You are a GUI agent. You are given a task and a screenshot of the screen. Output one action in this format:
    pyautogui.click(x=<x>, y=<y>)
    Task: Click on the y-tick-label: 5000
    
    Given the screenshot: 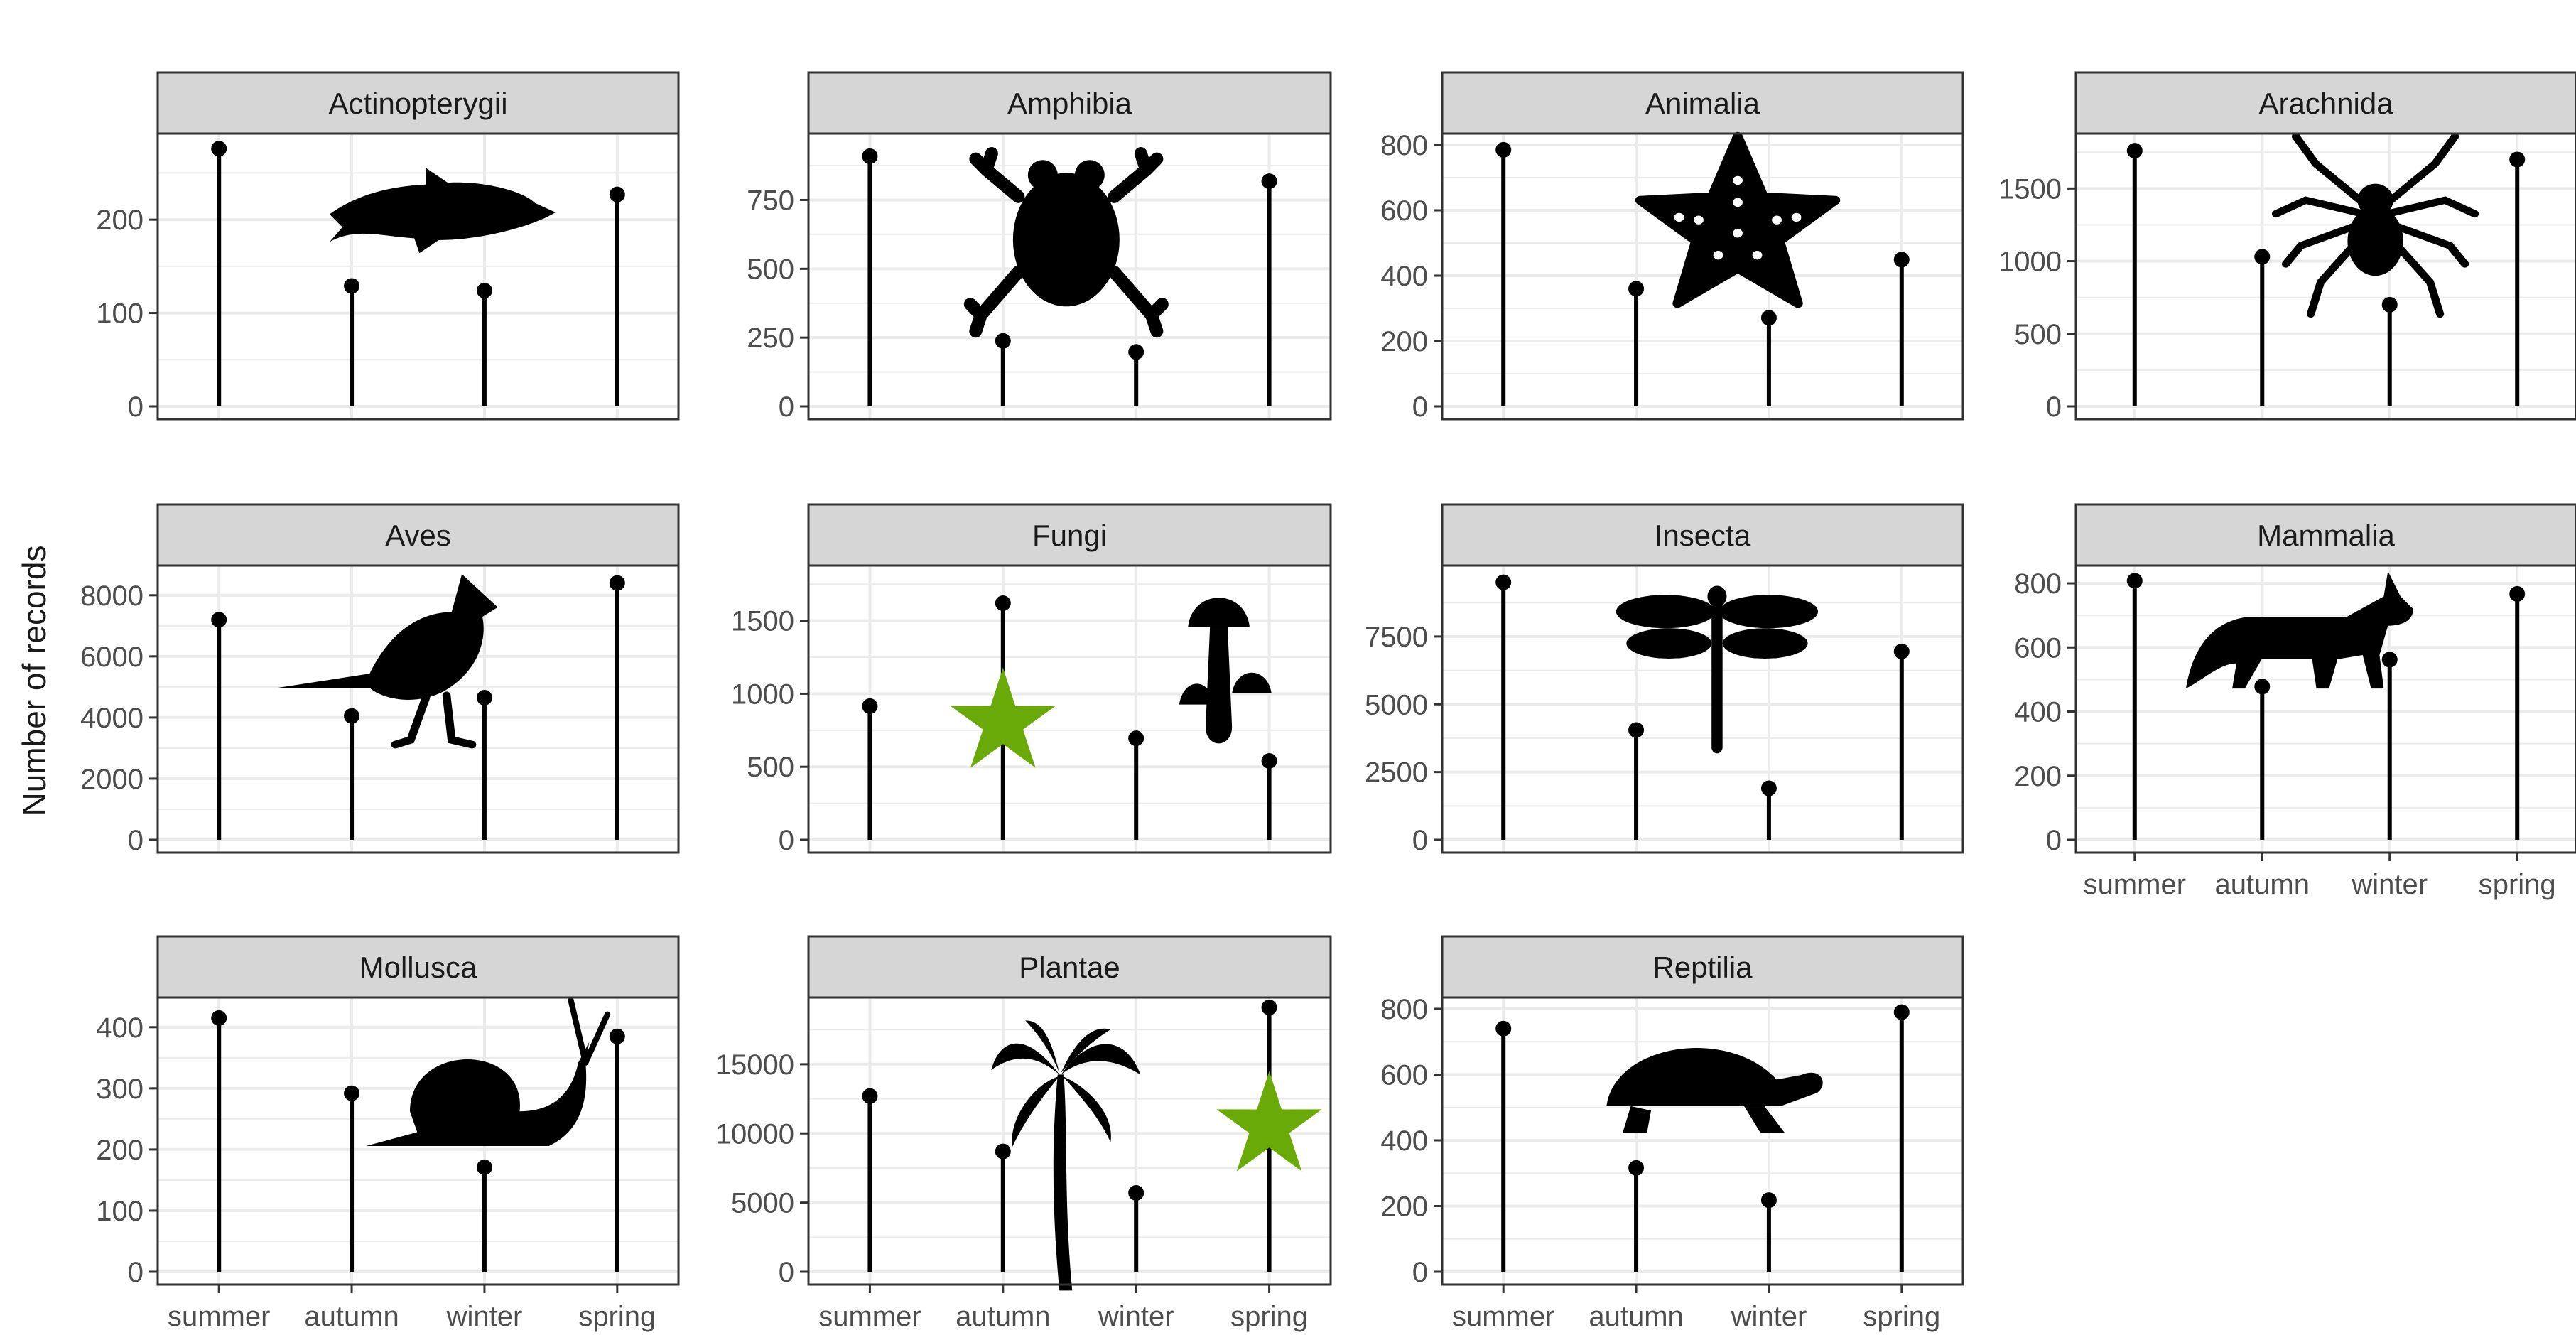 What is the action you would take?
    pyautogui.click(x=1396, y=704)
    